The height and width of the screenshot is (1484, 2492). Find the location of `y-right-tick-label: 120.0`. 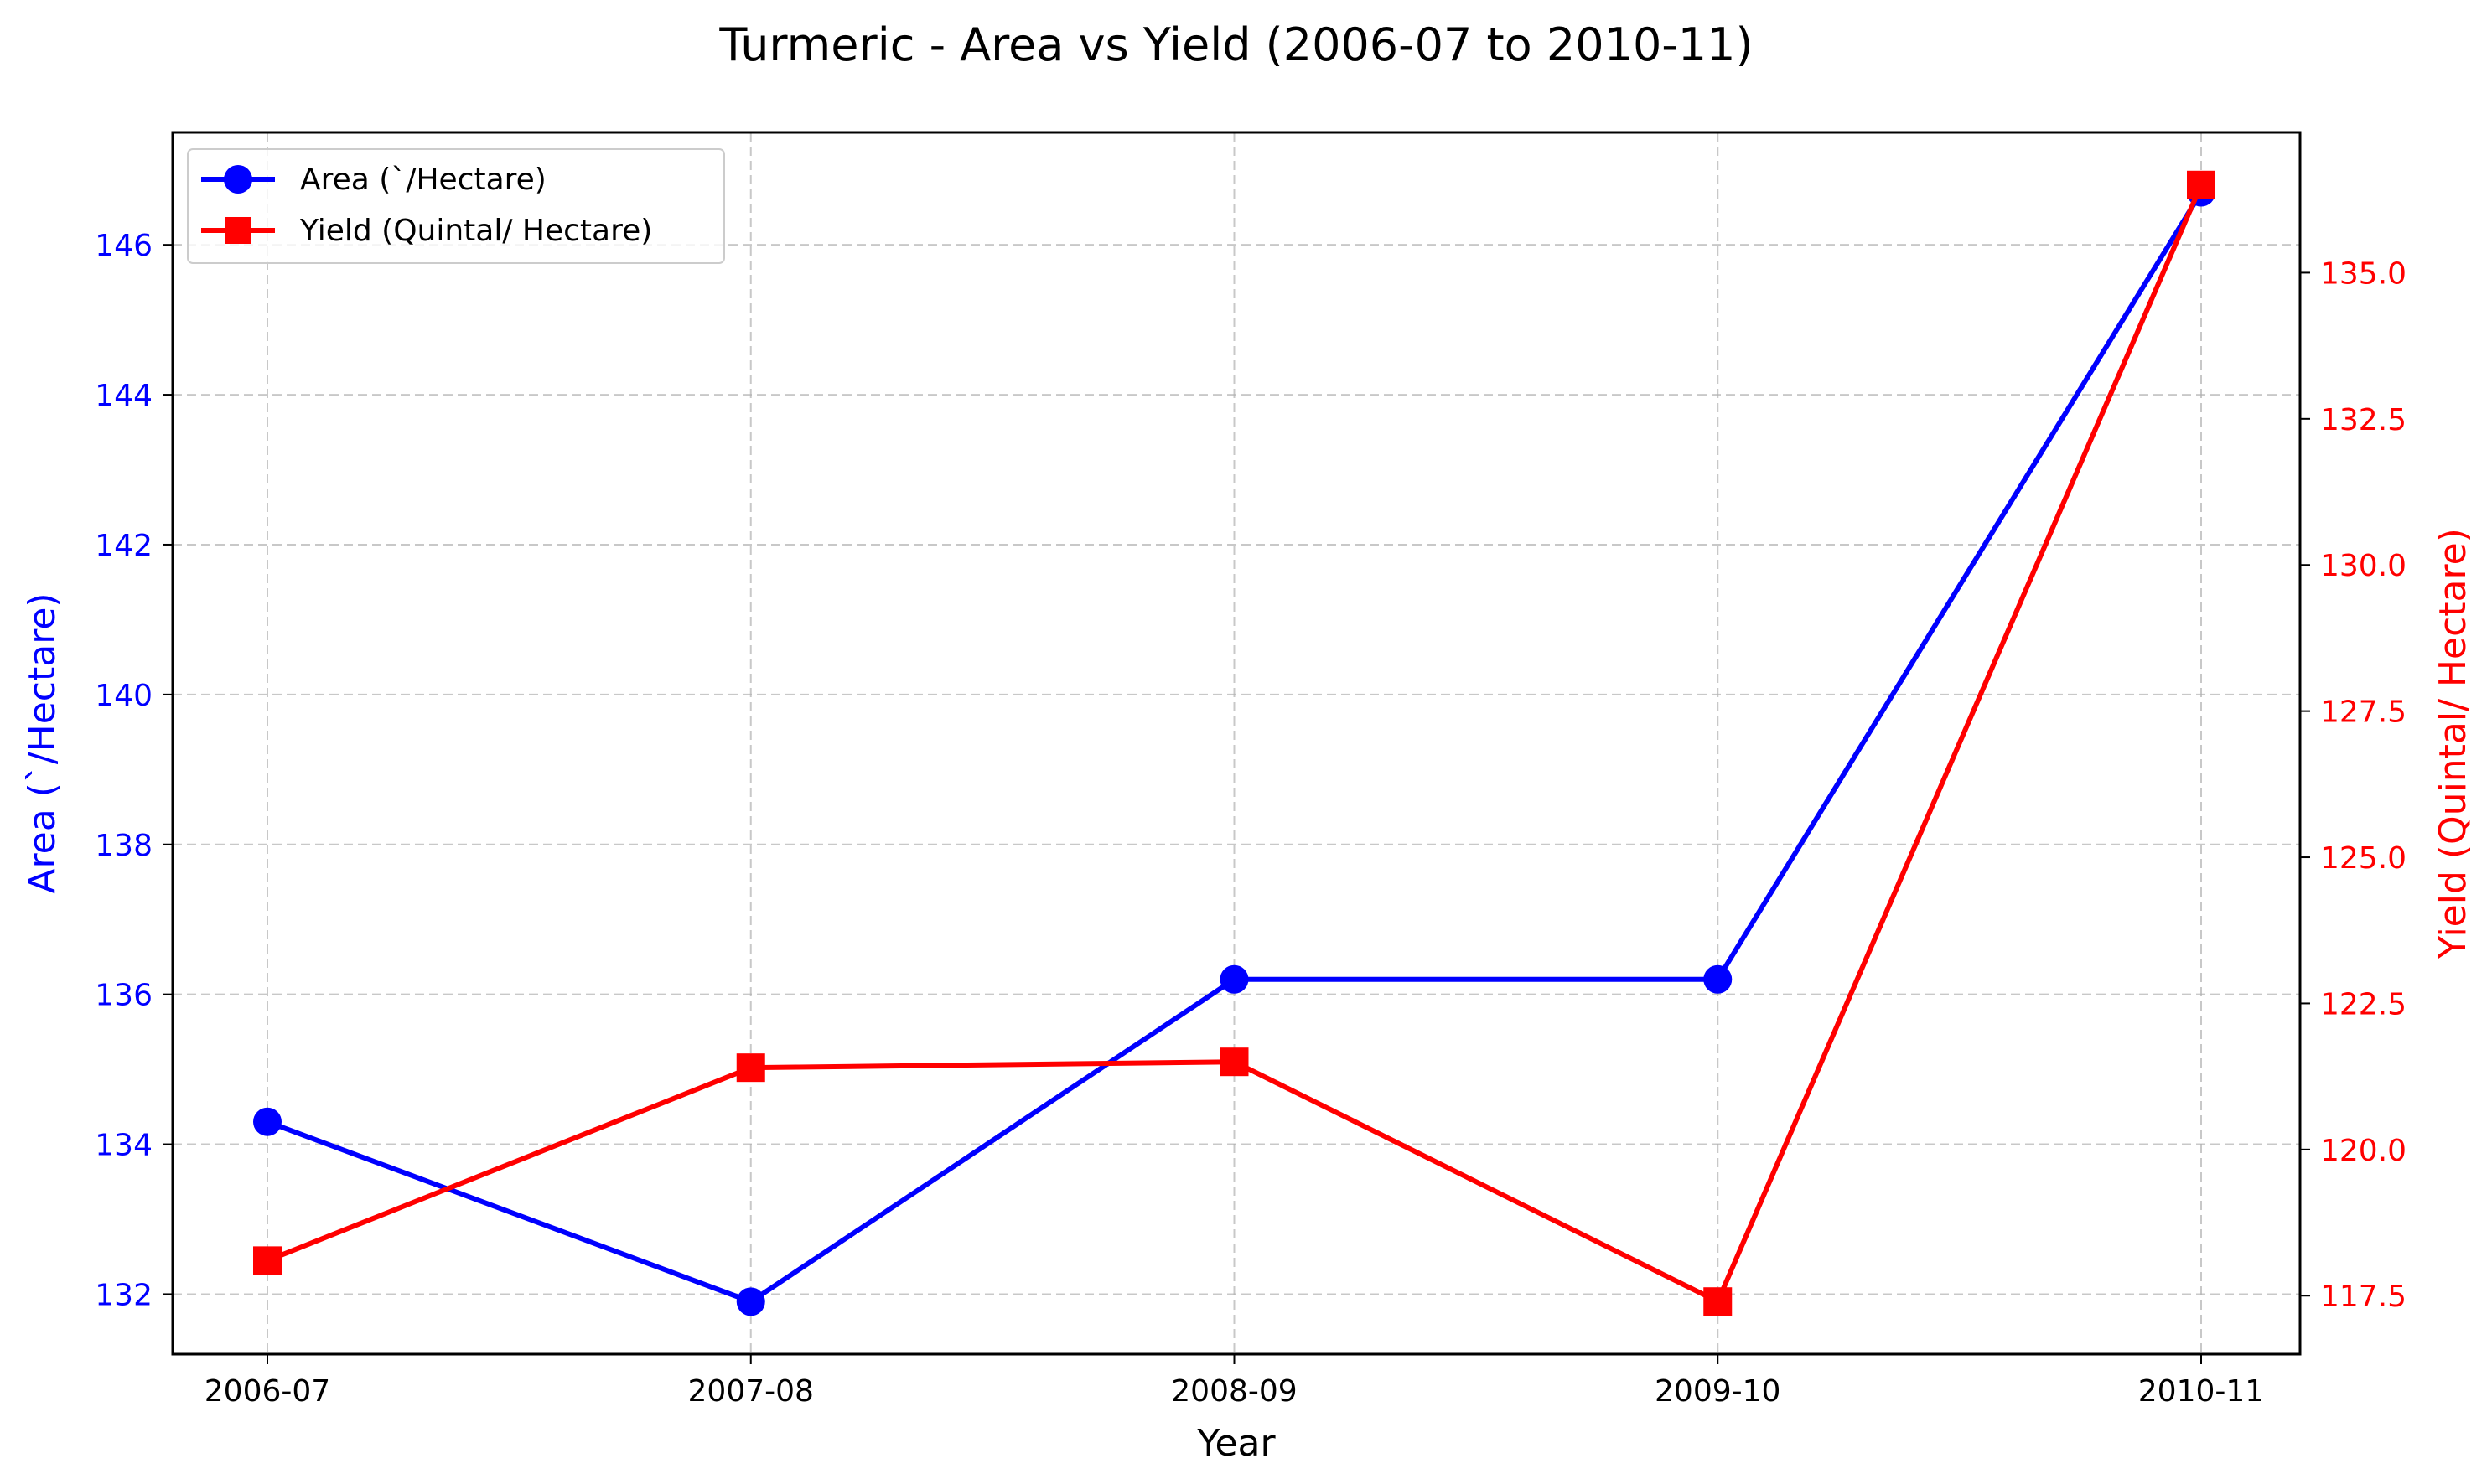

y-right-tick-label: 120.0 is located at coordinates (2363, 1151).